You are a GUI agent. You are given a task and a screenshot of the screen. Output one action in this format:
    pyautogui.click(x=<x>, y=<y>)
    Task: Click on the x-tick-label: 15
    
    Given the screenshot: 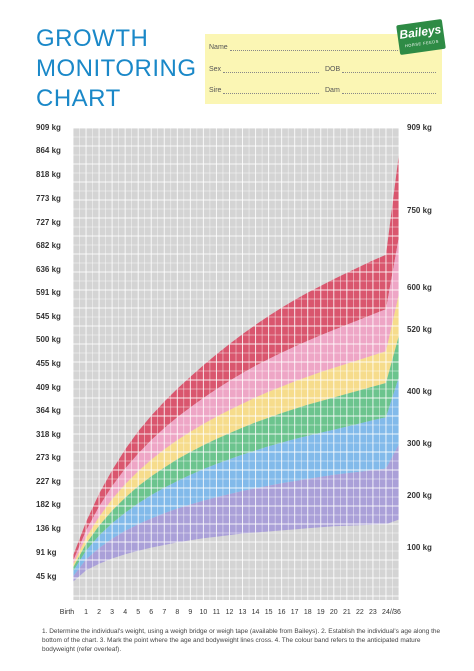 What is the action you would take?
    pyautogui.click(x=269, y=612)
    